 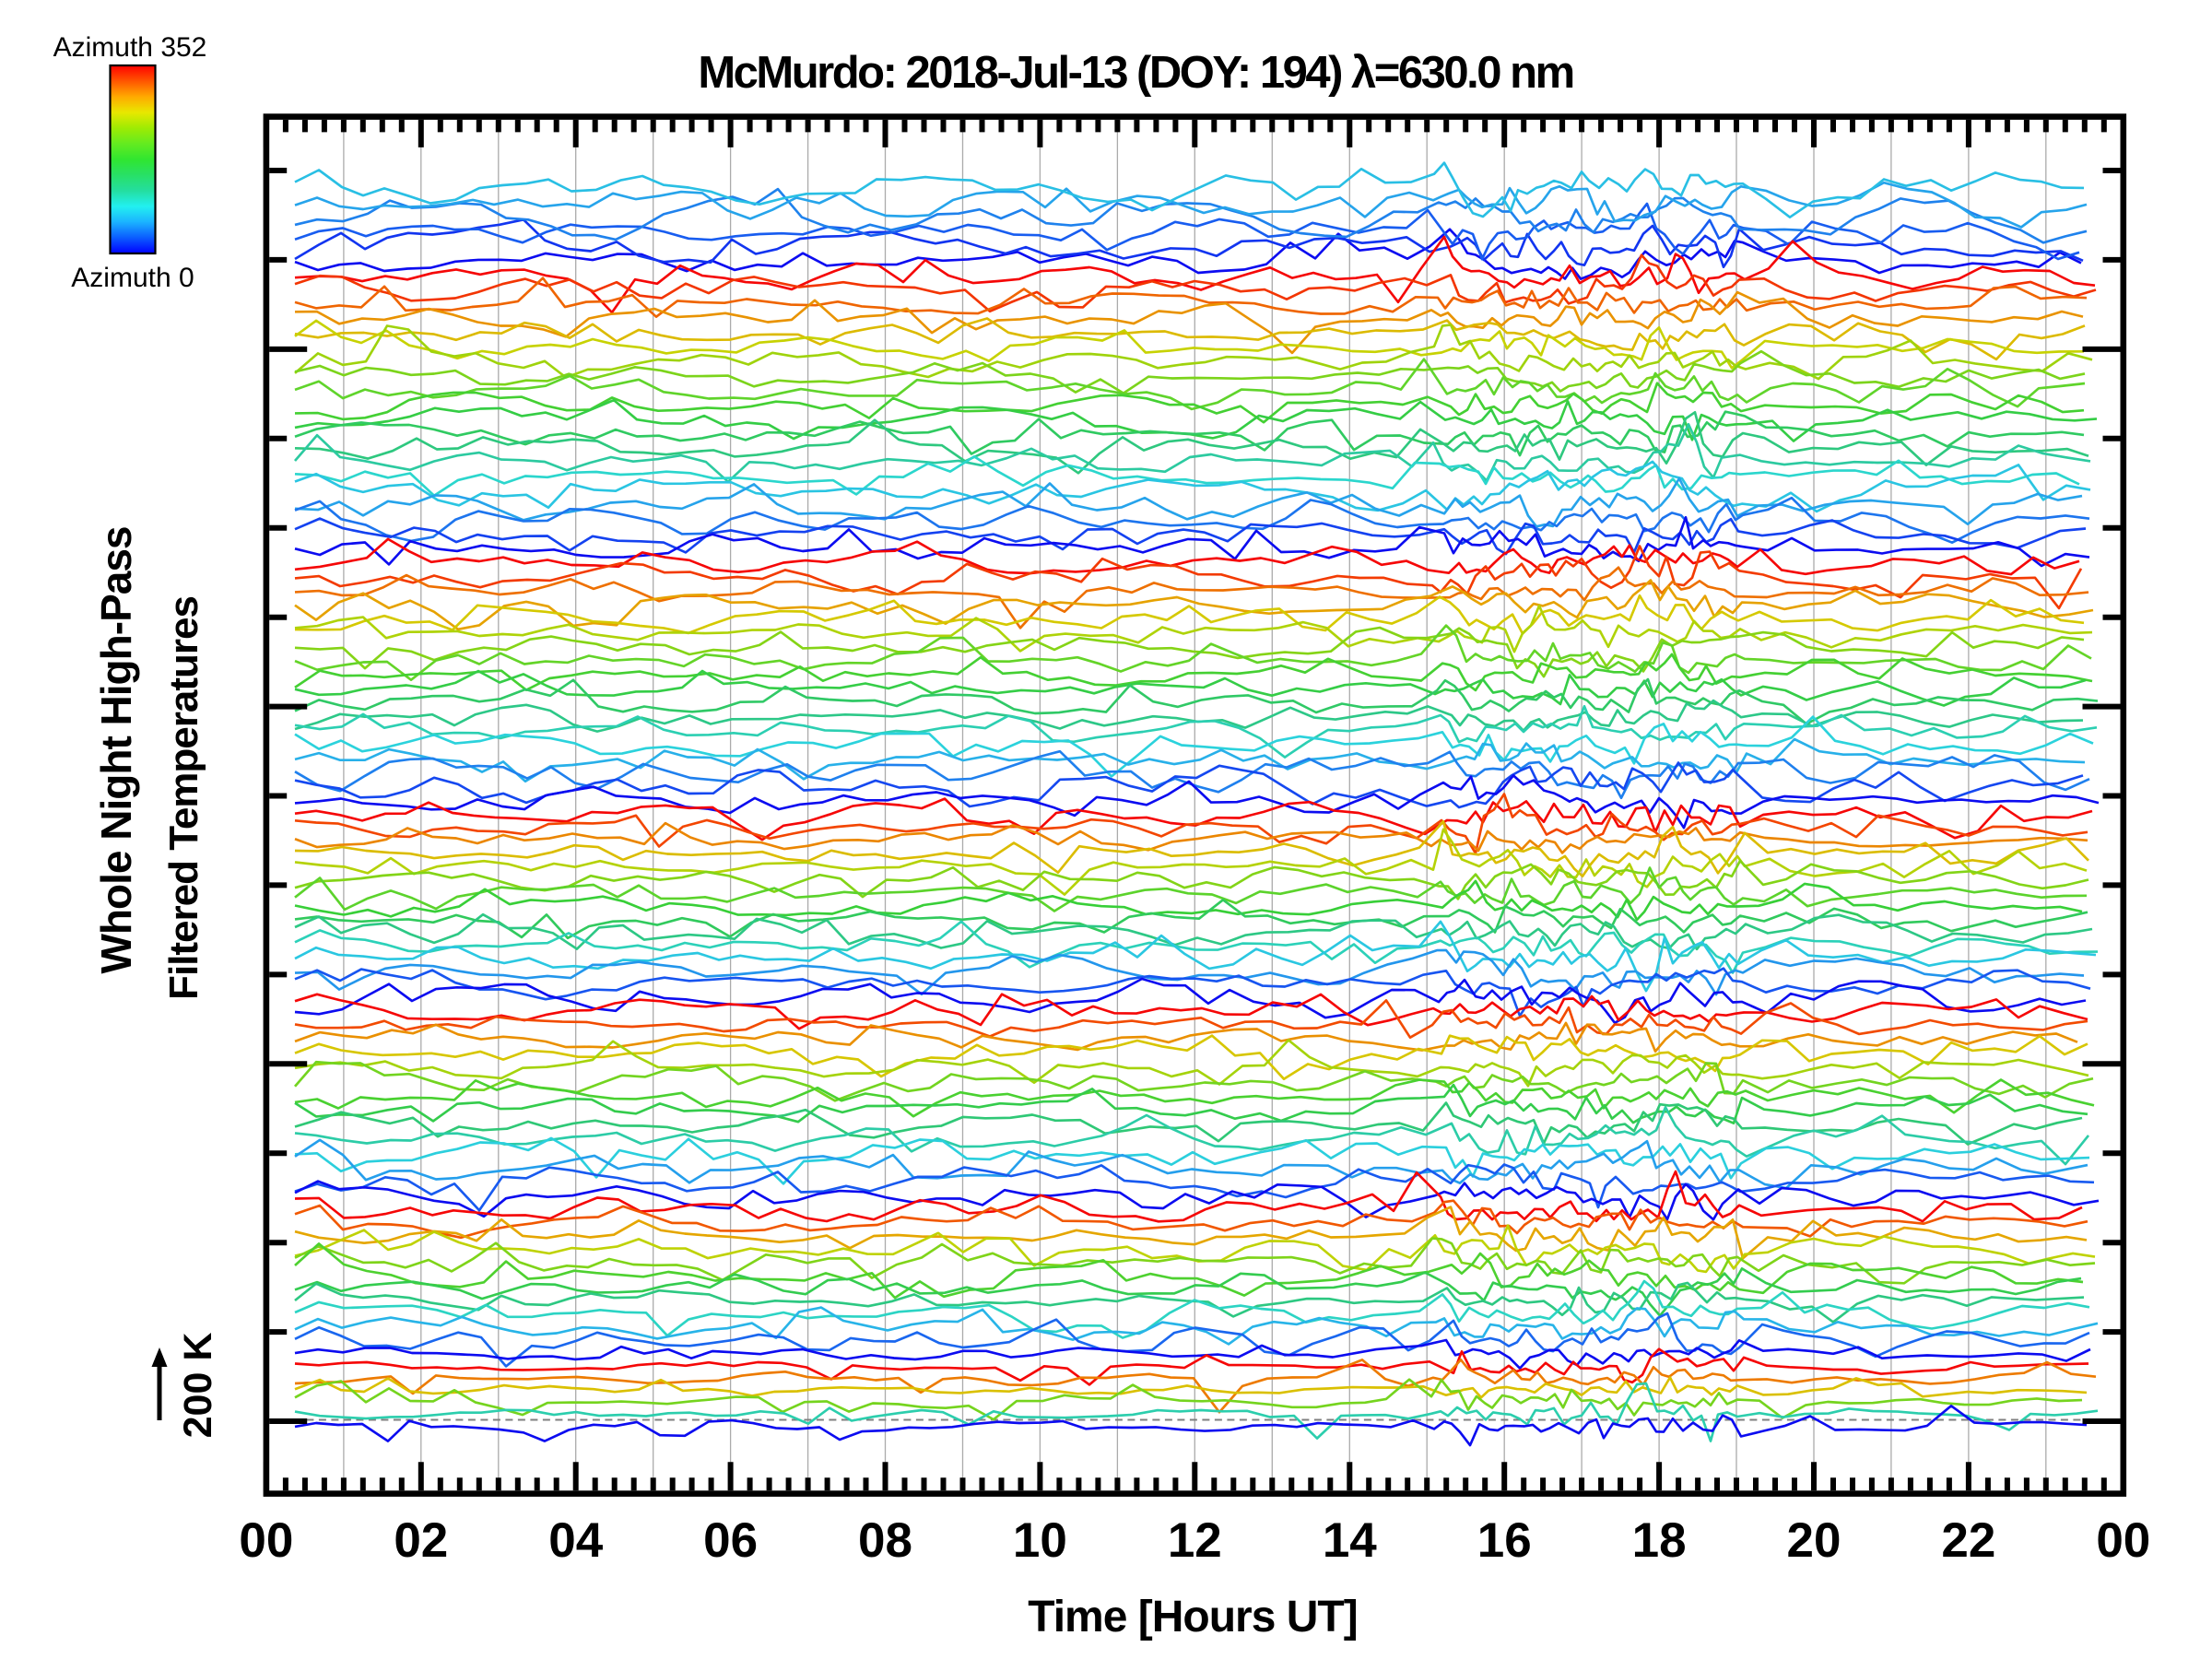 I want to click on svg-text: Whole Night High-Pass, so click(x=116, y=750).